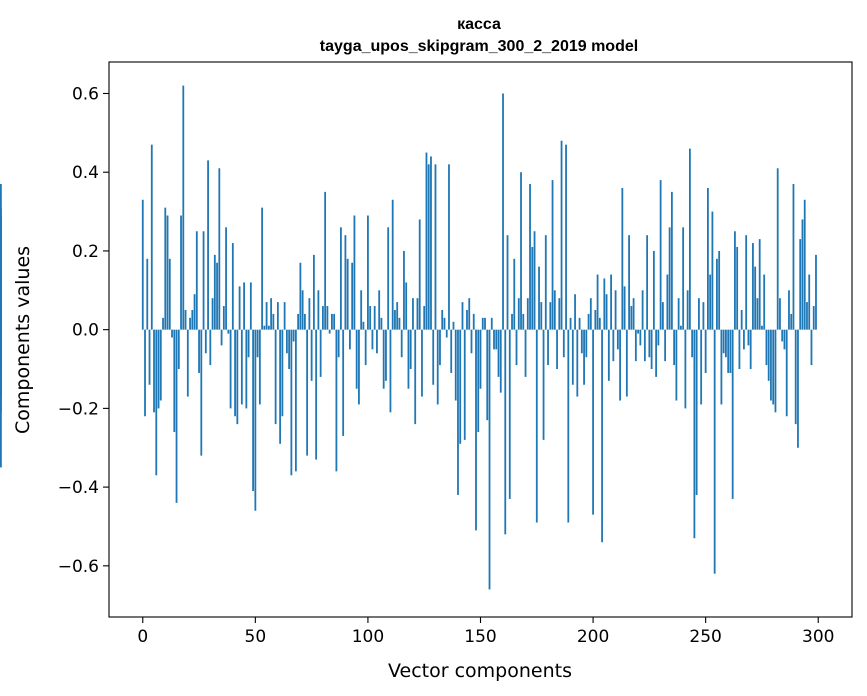 This screenshot has width=867, height=696. What do you see at coordinates (78, 488) in the screenshot?
I see `y-tick-label: −0.4` at bounding box center [78, 488].